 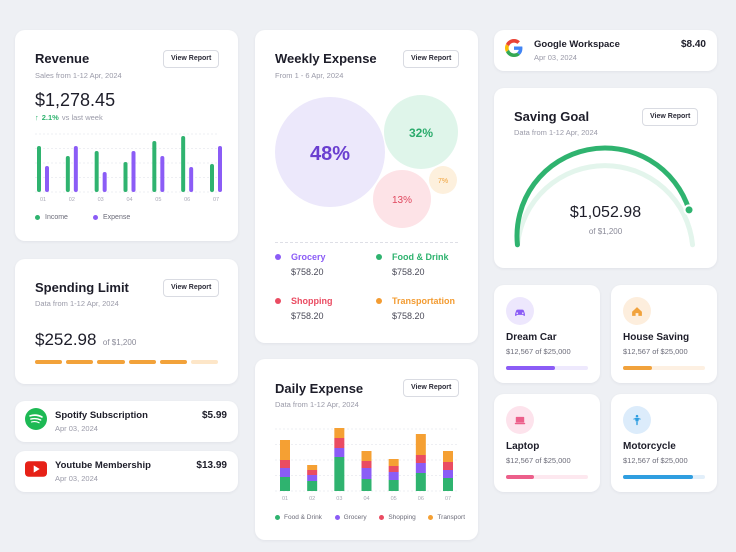 I want to click on google-date: Apr 03, 2024, so click(x=555, y=57).